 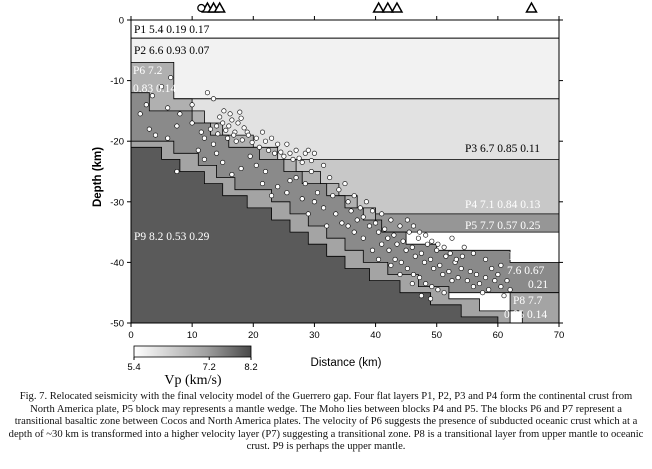 I want to click on x-tick-label: 30, so click(x=314, y=335).